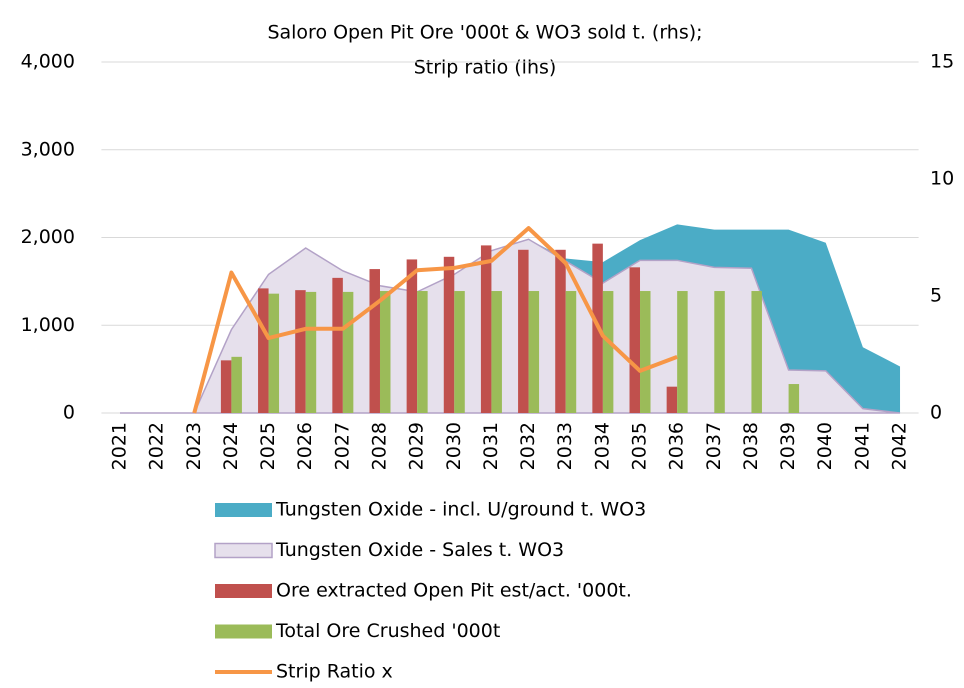  I want to click on x-tick-label: 2025, so click(268, 446).